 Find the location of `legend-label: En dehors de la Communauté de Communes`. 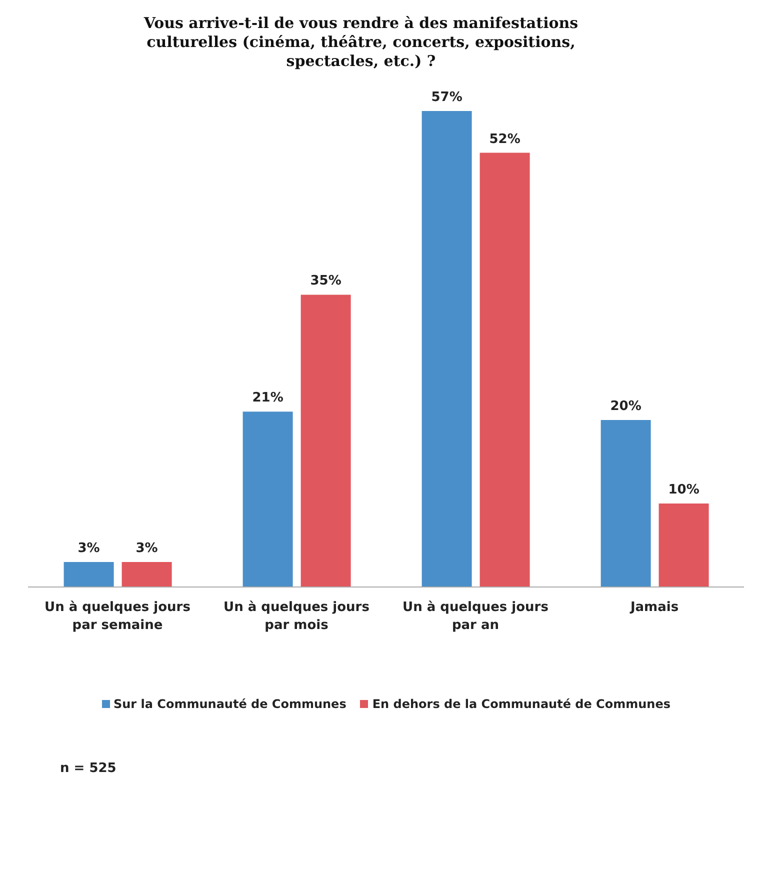

legend-label: En dehors de la Communauté de Communes is located at coordinates (520, 704).